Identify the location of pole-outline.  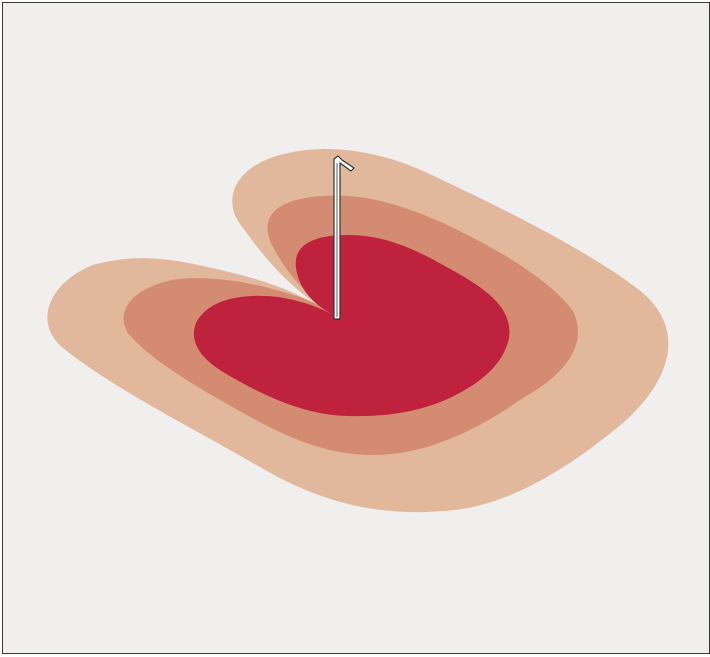
(344, 237).